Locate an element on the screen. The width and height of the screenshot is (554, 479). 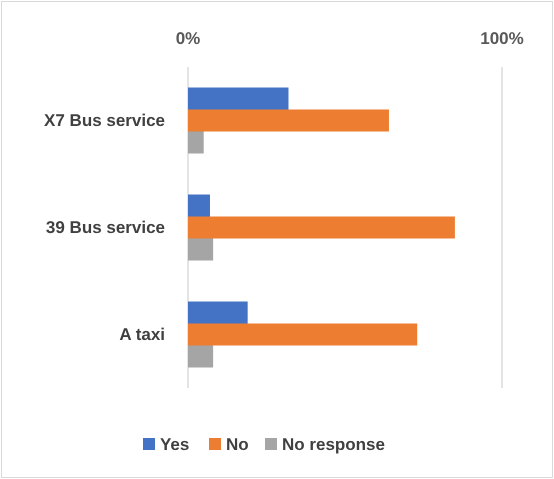
x-tick-label: 100% is located at coordinates (502, 38).